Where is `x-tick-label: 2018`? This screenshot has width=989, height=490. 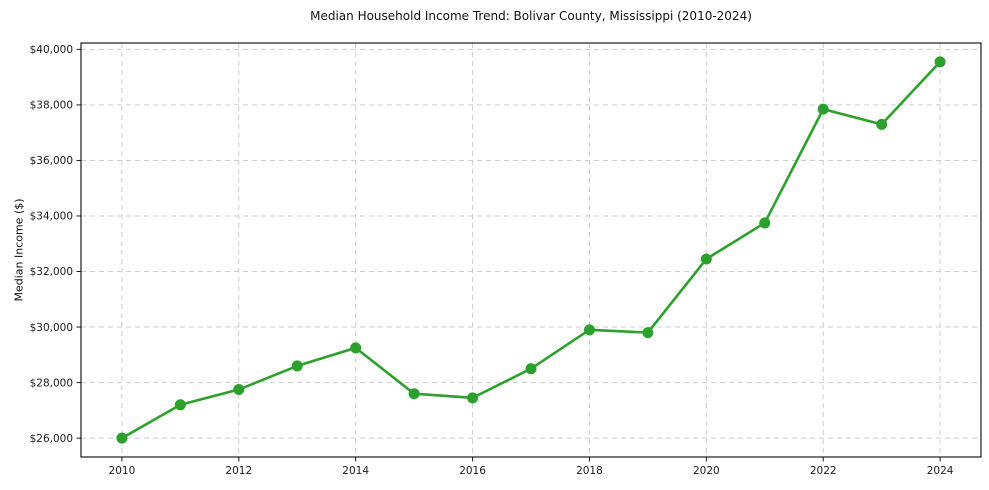
x-tick-label: 2018 is located at coordinates (589, 471).